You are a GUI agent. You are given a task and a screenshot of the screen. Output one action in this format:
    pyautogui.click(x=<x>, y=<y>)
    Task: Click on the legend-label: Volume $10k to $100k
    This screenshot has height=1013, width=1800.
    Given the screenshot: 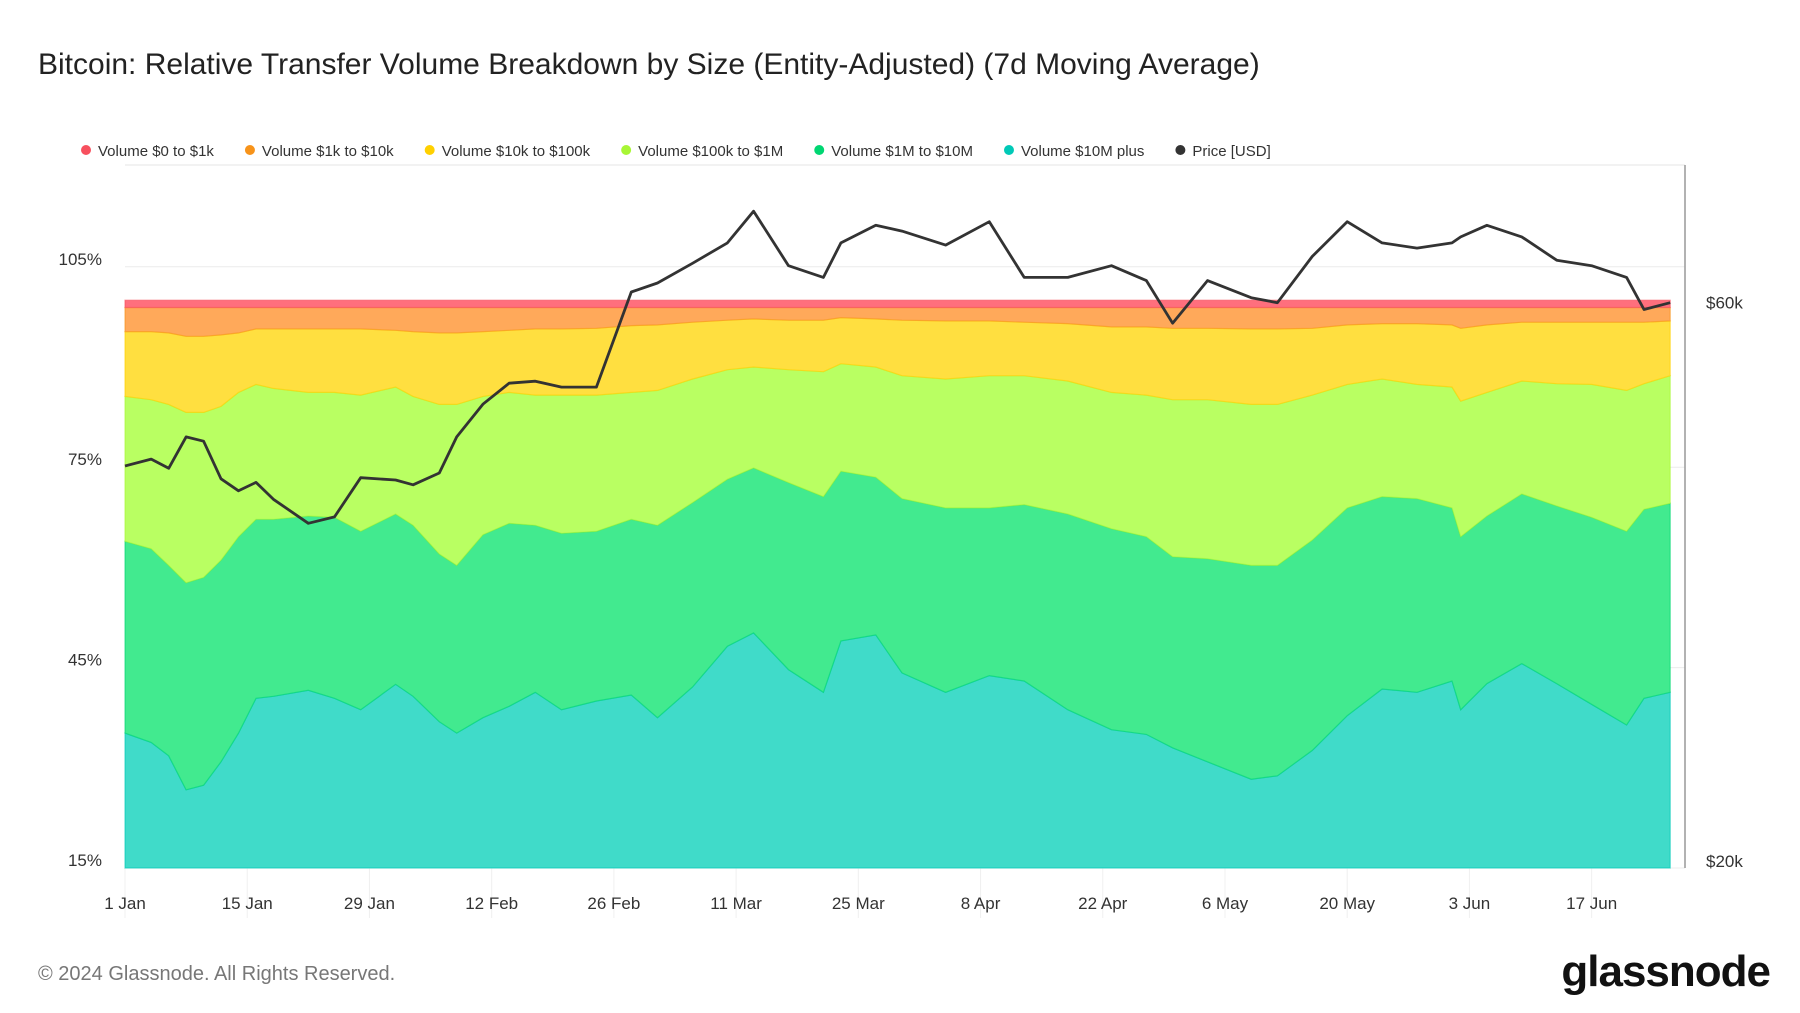 What is the action you would take?
    pyautogui.click(x=516, y=151)
    